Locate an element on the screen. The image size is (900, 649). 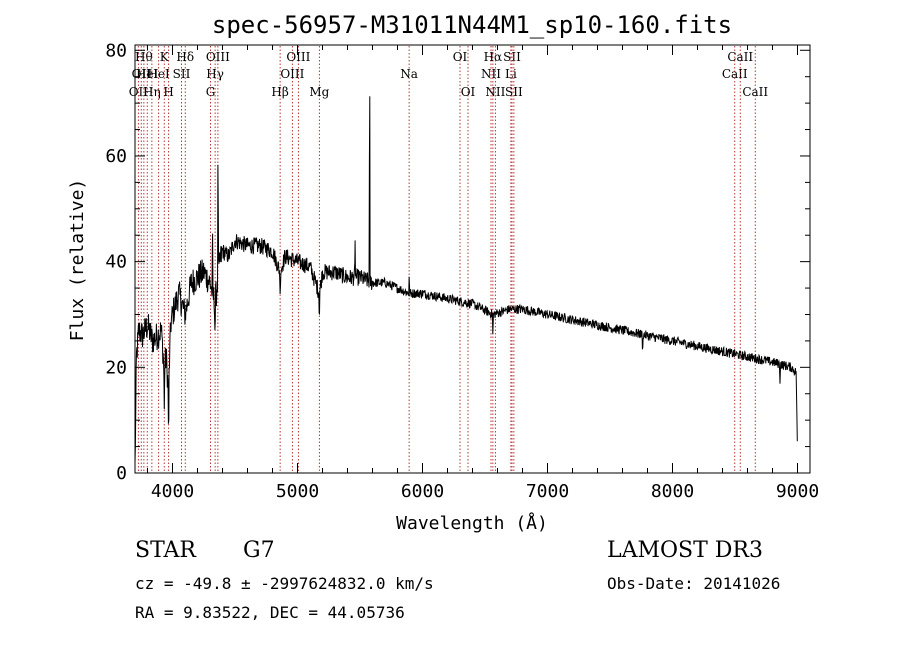
y-tick-label: 60 is located at coordinates (116, 156).